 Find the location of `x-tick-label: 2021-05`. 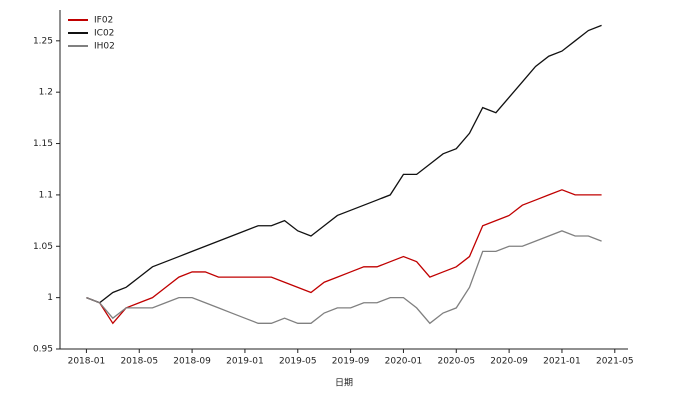

x-tick-label: 2021-05 is located at coordinates (615, 362).